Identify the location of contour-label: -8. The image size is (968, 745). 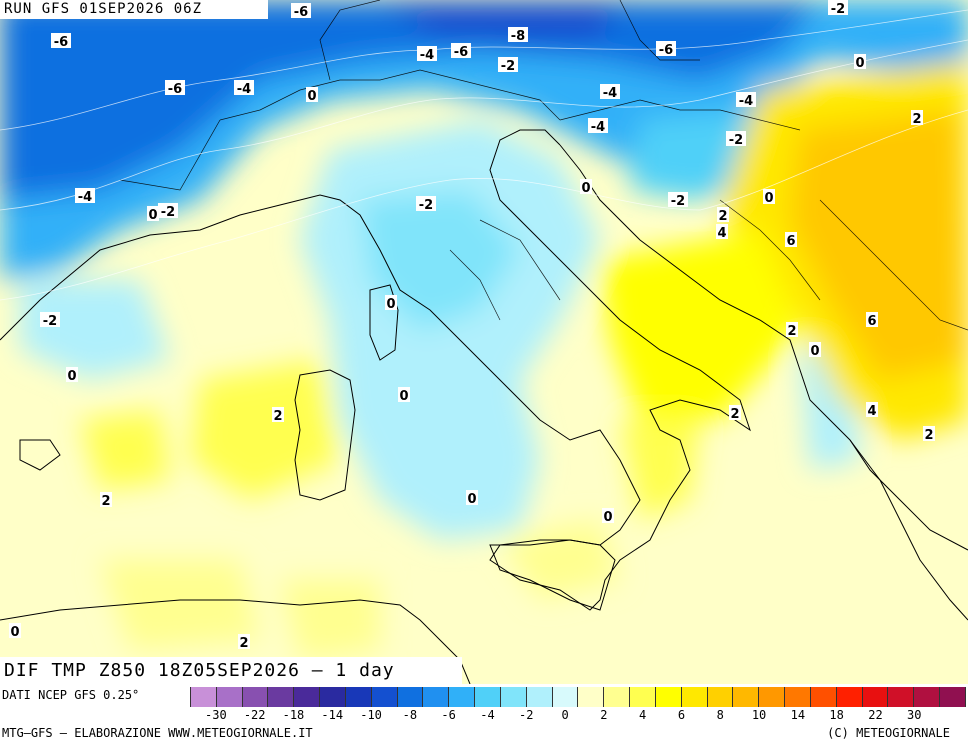
(518, 36).